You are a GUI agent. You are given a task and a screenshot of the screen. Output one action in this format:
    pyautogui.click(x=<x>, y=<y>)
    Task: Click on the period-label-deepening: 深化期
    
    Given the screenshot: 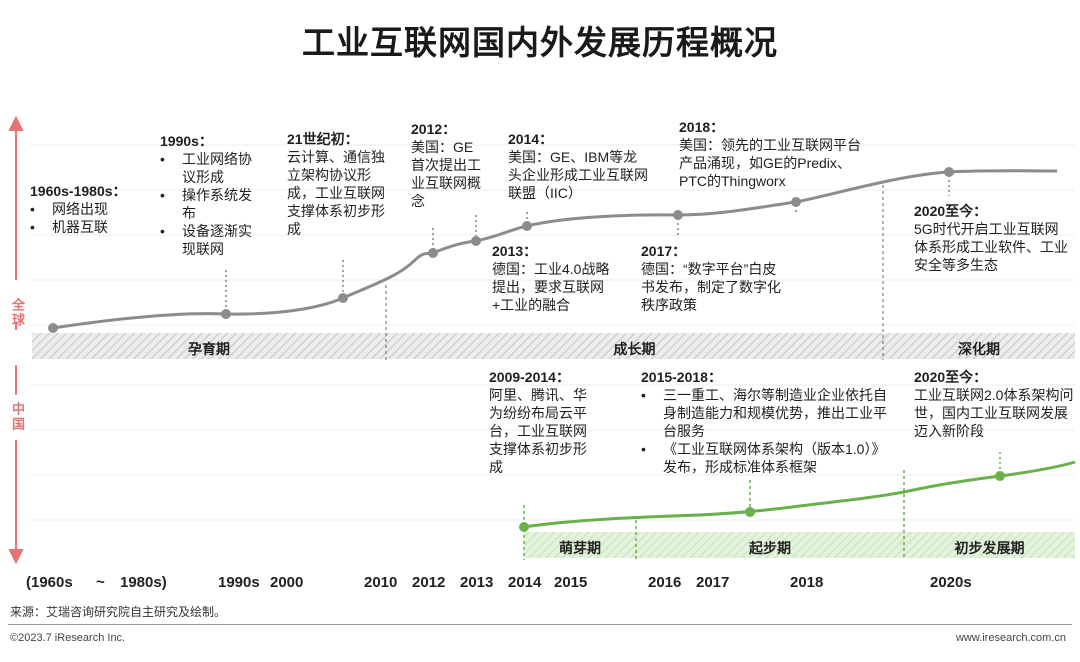 What is the action you would take?
    pyautogui.click(x=979, y=349)
    